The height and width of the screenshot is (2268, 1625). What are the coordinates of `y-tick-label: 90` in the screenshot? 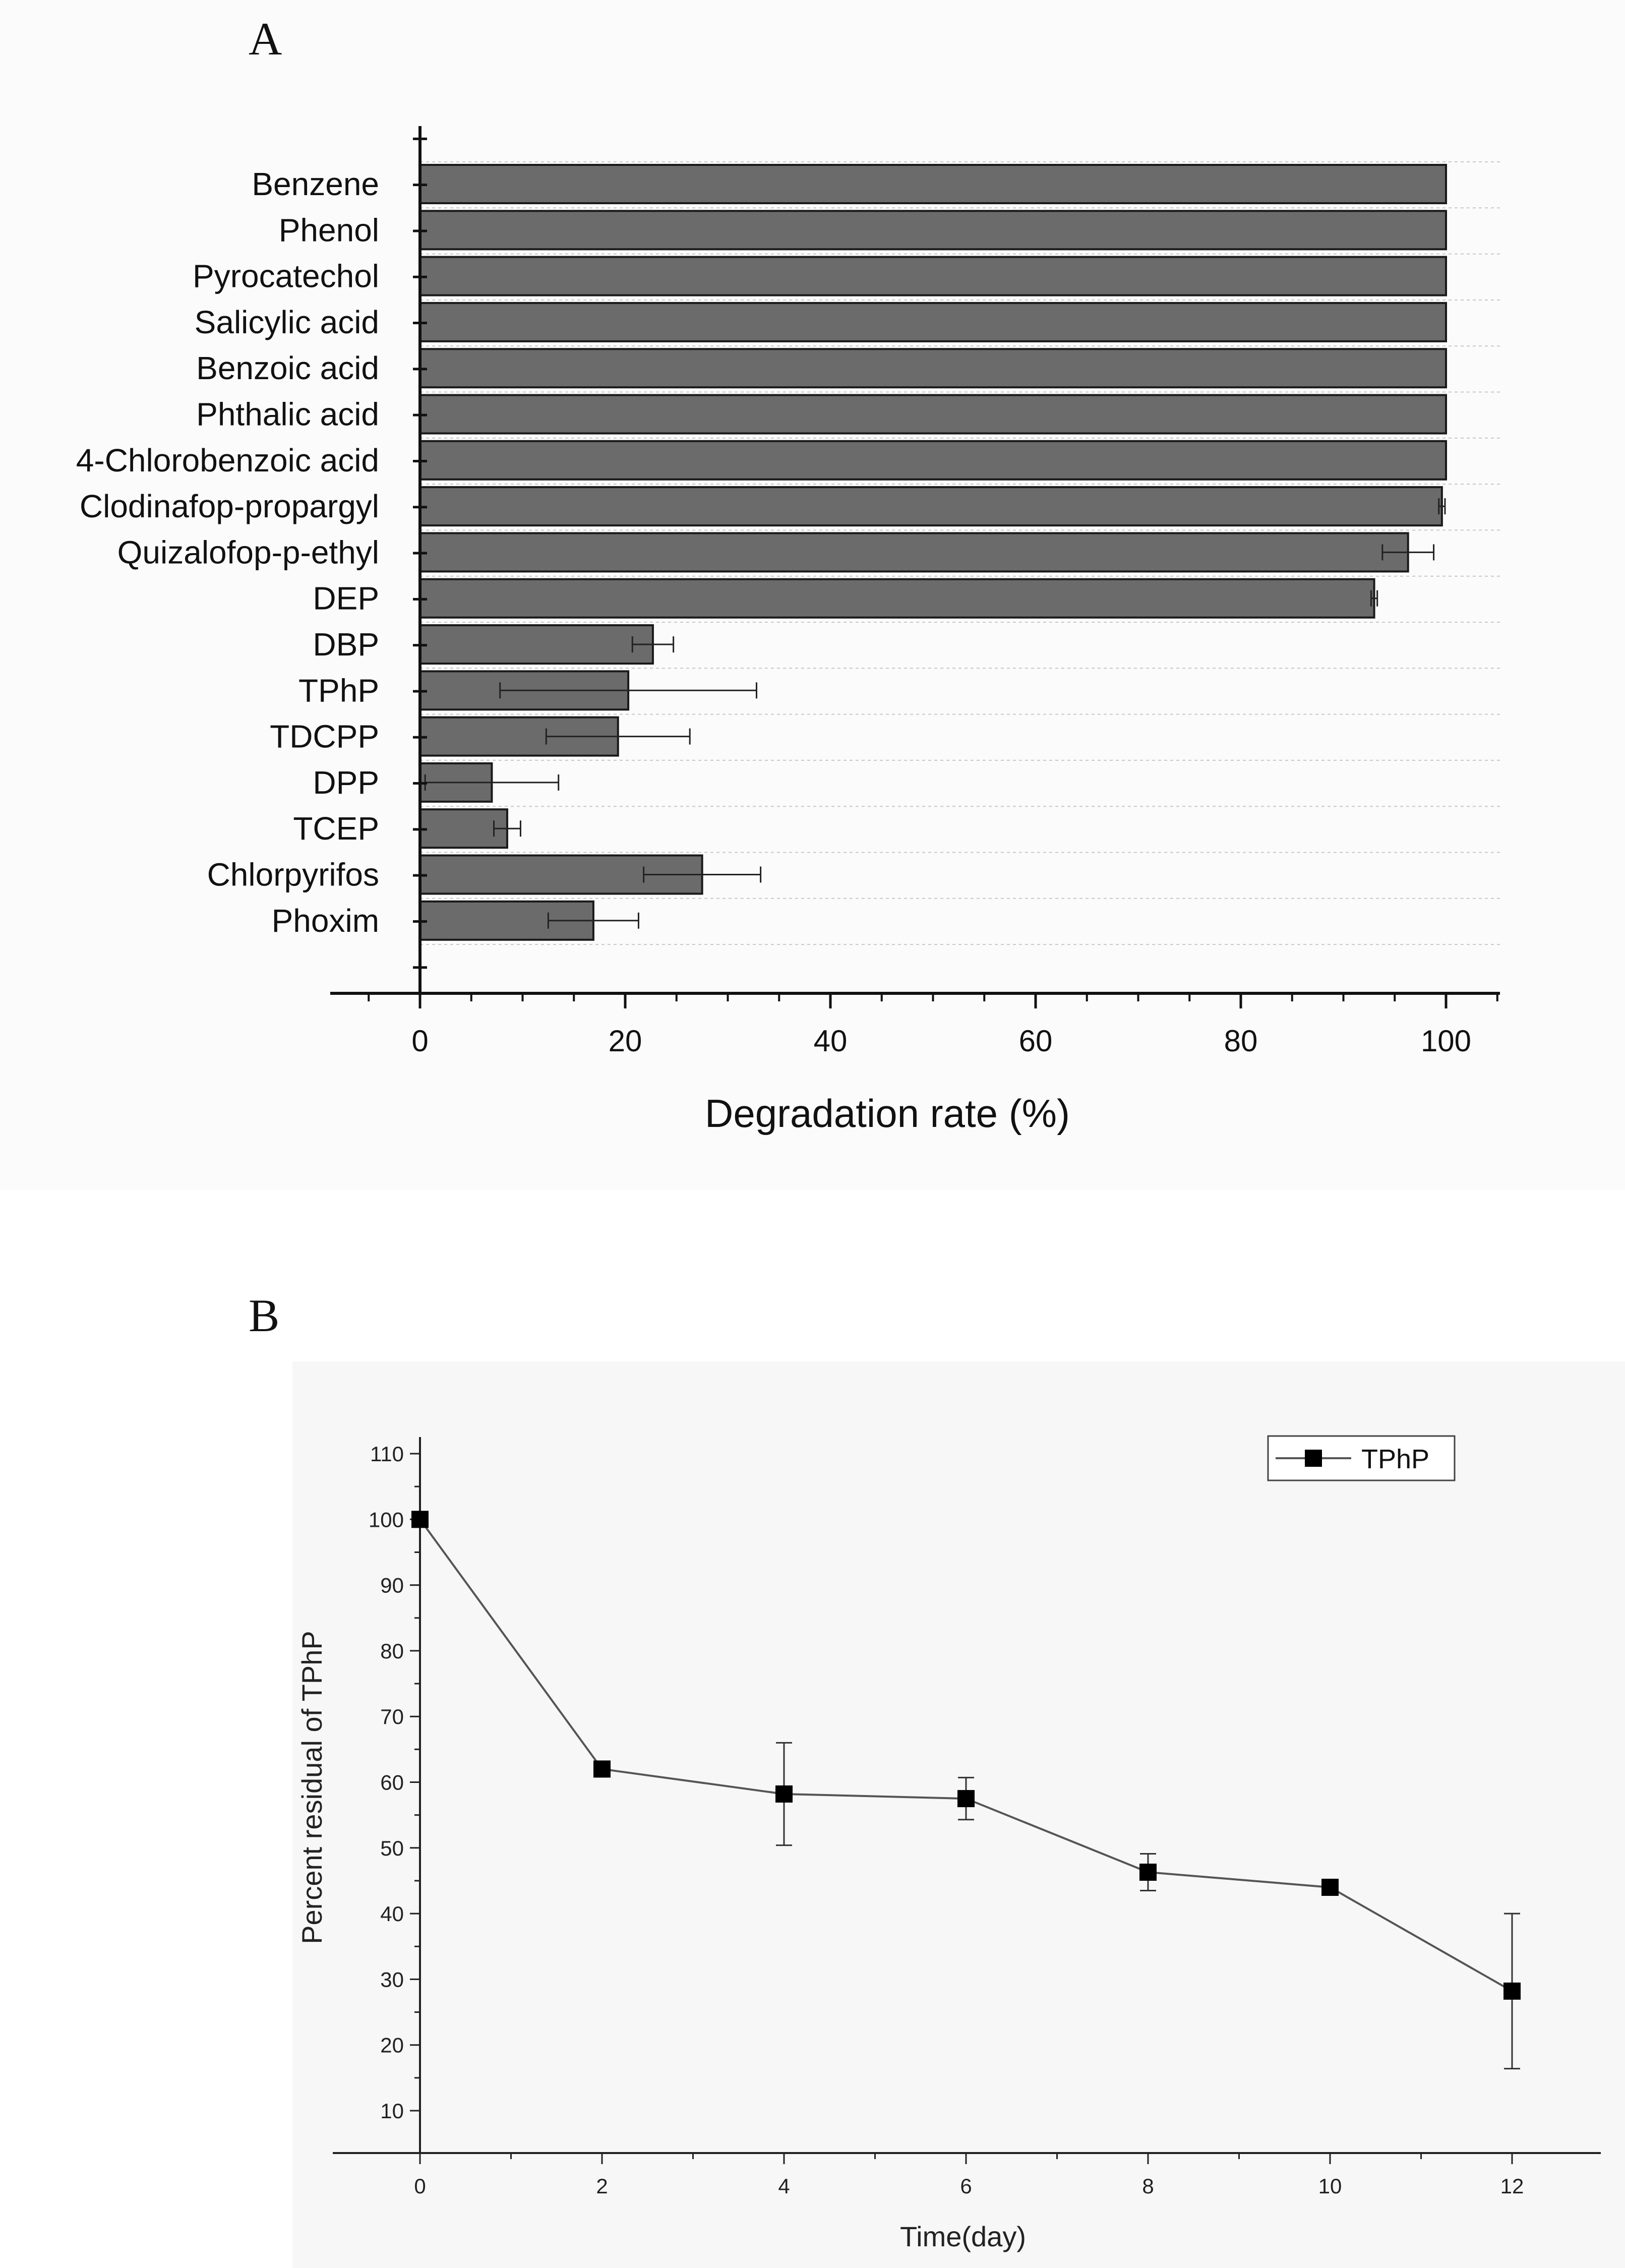 It's located at (392, 1585).